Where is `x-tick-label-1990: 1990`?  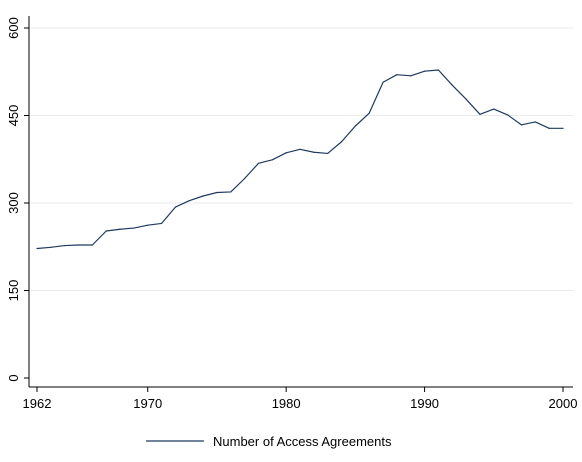 x-tick-label-1990: 1990 is located at coordinates (424, 403).